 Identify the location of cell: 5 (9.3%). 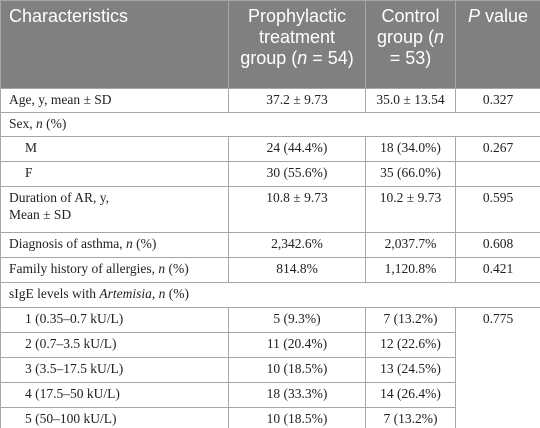
(297, 320).